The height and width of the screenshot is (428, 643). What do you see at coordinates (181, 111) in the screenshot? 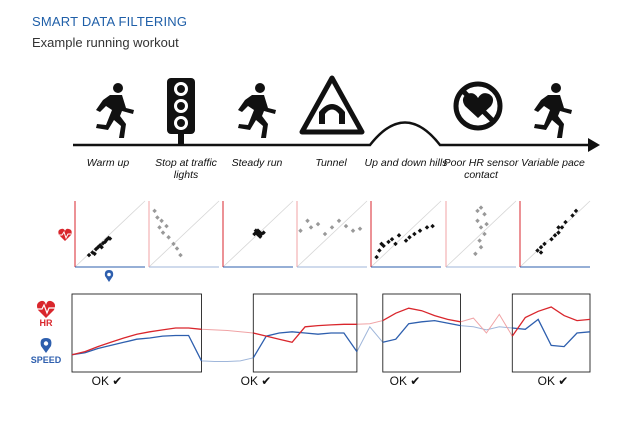
I see `traffic-light-icon` at bounding box center [181, 111].